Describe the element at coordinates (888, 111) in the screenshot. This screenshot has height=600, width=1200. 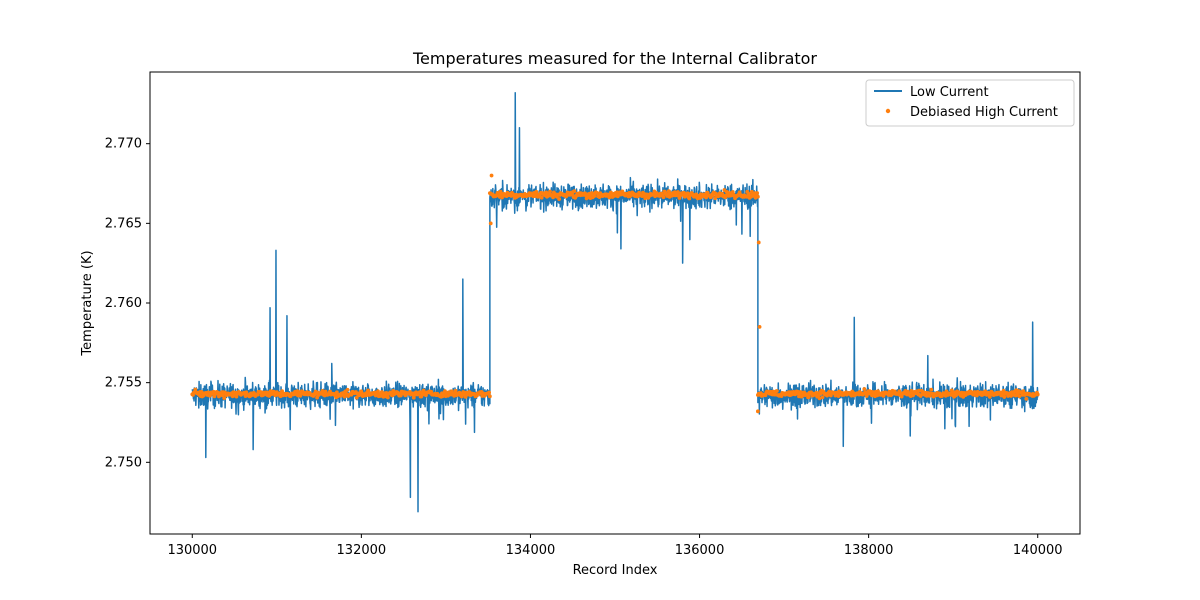
I see `legend-swatch-high-current` at that location.